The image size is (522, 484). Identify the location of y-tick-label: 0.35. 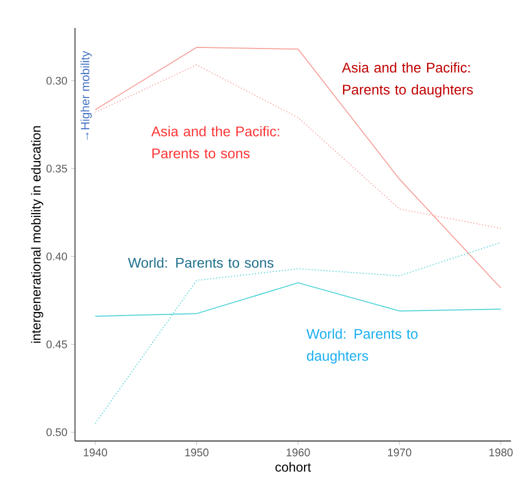
(56, 168).